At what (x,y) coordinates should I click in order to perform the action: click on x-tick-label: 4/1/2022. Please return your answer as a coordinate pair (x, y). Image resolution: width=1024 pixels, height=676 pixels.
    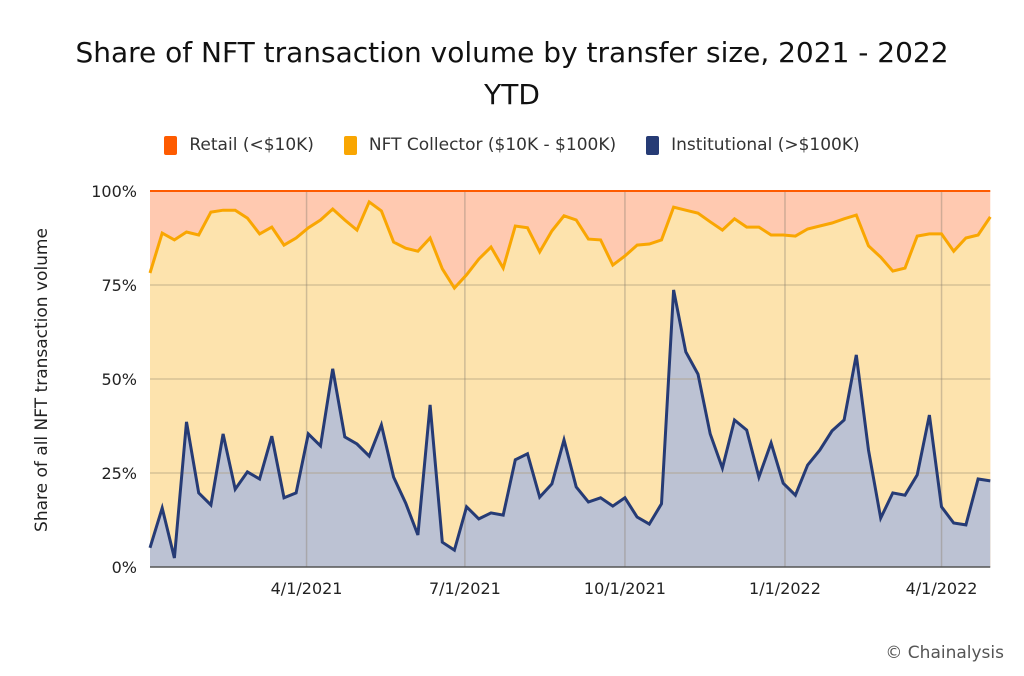
    Looking at the image, I should click on (942, 588).